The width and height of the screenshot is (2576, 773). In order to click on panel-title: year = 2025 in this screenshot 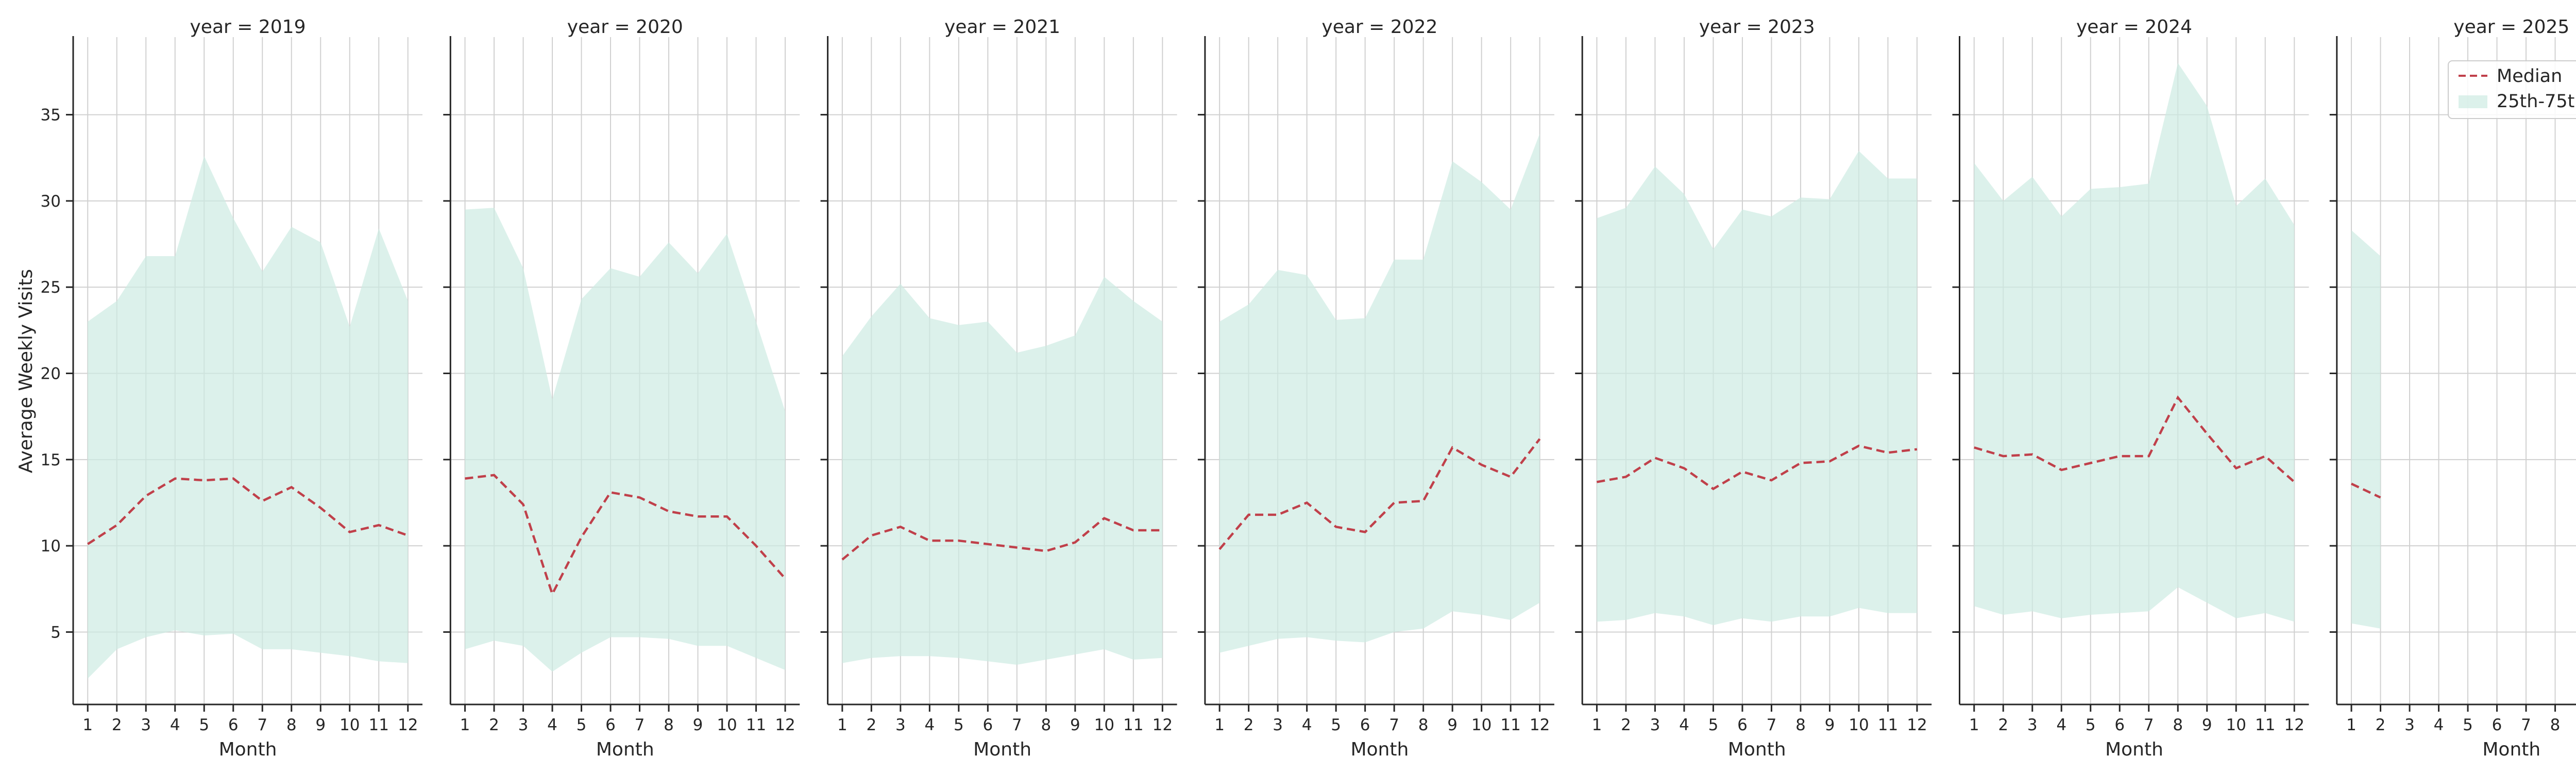, I will do `click(2511, 27)`.